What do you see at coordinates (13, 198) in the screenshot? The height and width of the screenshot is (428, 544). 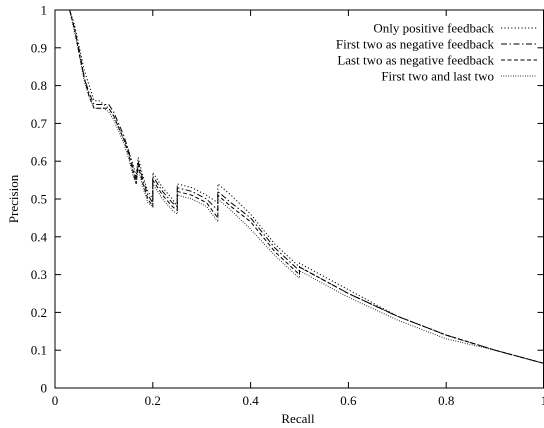 I see `y-axis-label: Precision` at bounding box center [13, 198].